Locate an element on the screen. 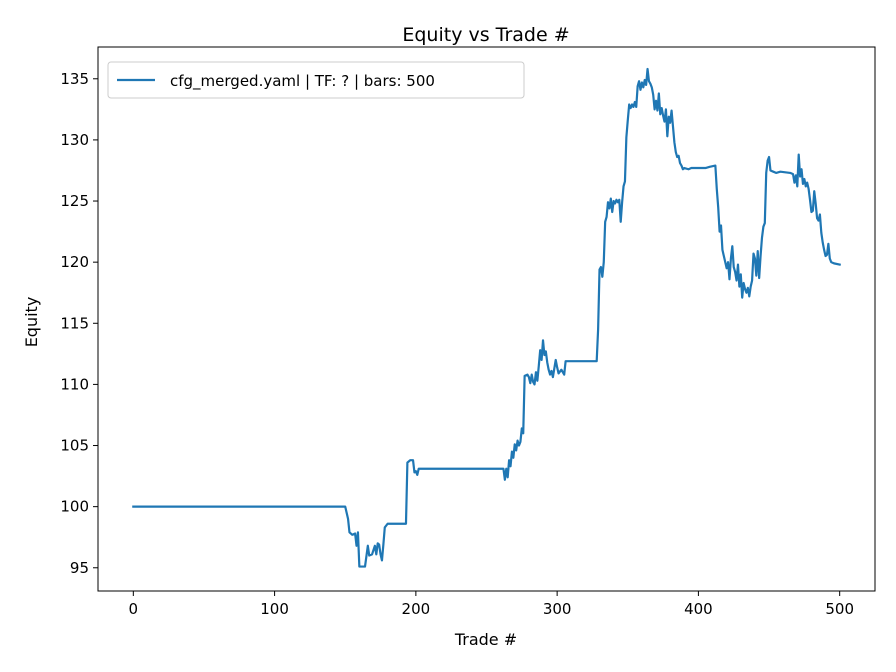 The height and width of the screenshot is (672, 896). y-tick-label: 95 is located at coordinates (79, 568).